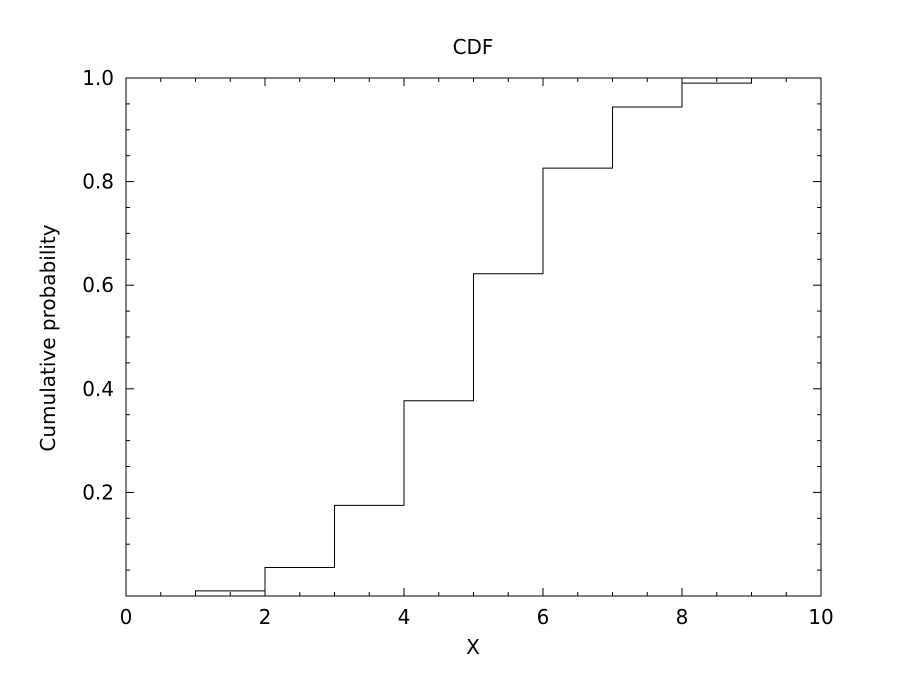  Describe the element at coordinates (473, 647) in the screenshot. I see `x-axis-label: X` at that location.